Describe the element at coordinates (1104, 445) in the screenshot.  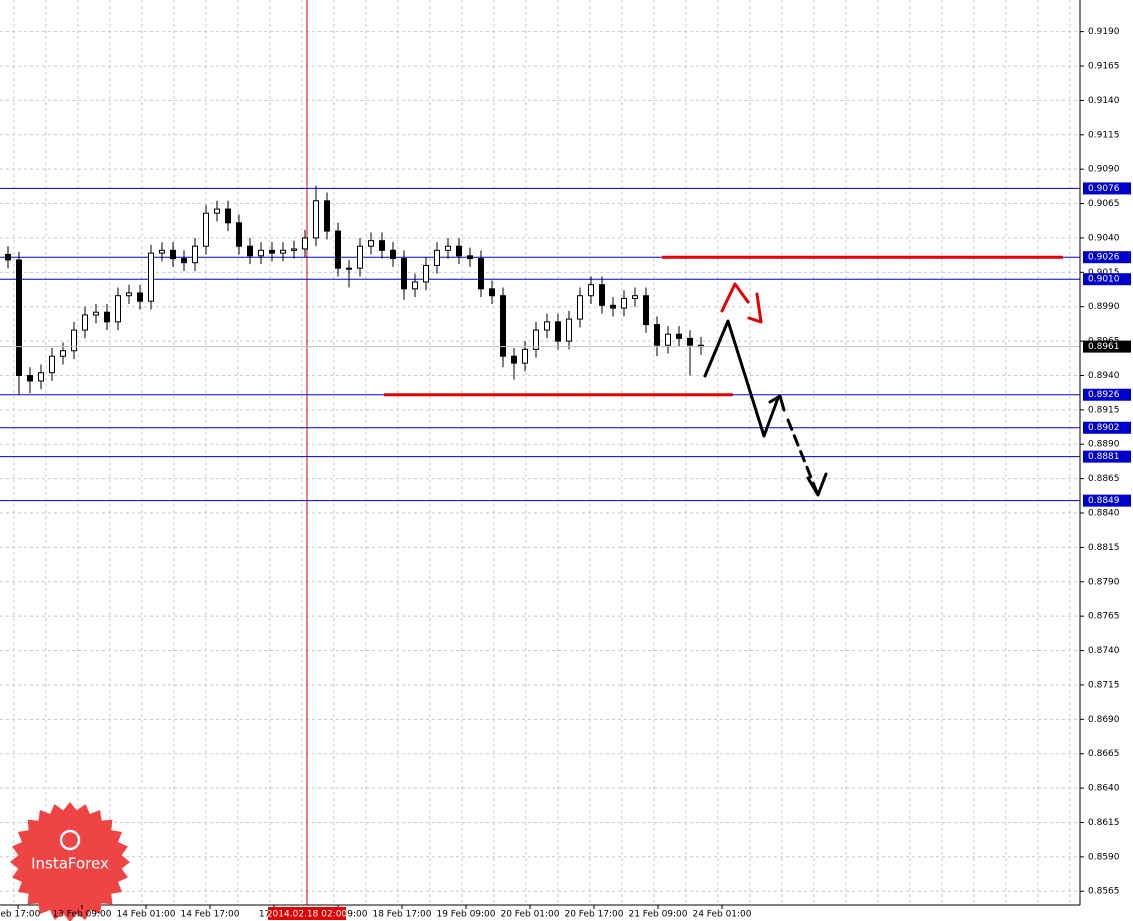
I see `y-tick-label: 0.8890` at that location.